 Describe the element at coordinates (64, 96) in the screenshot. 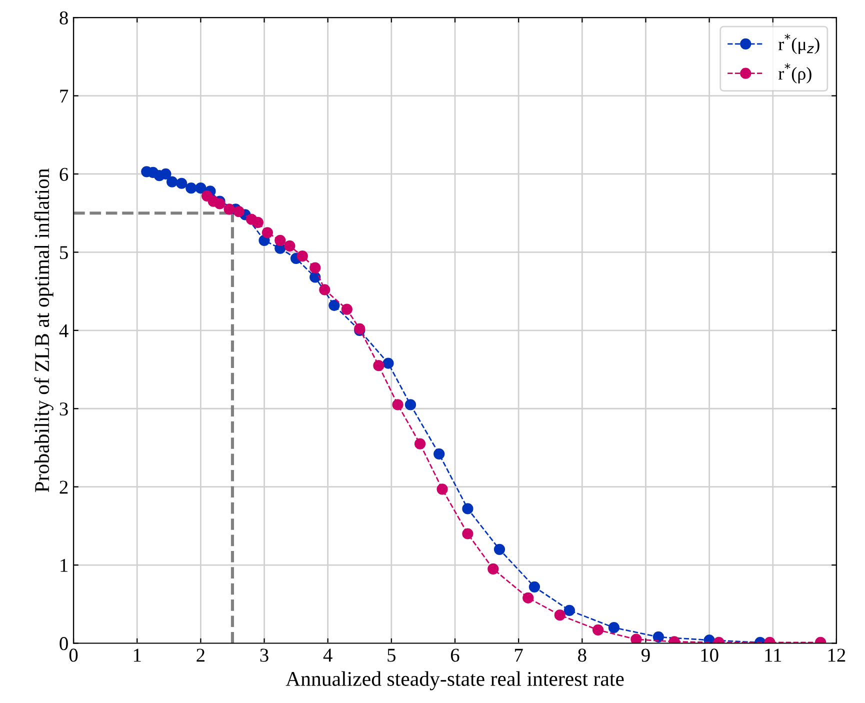

I see `y-tick-label: 7` at that location.